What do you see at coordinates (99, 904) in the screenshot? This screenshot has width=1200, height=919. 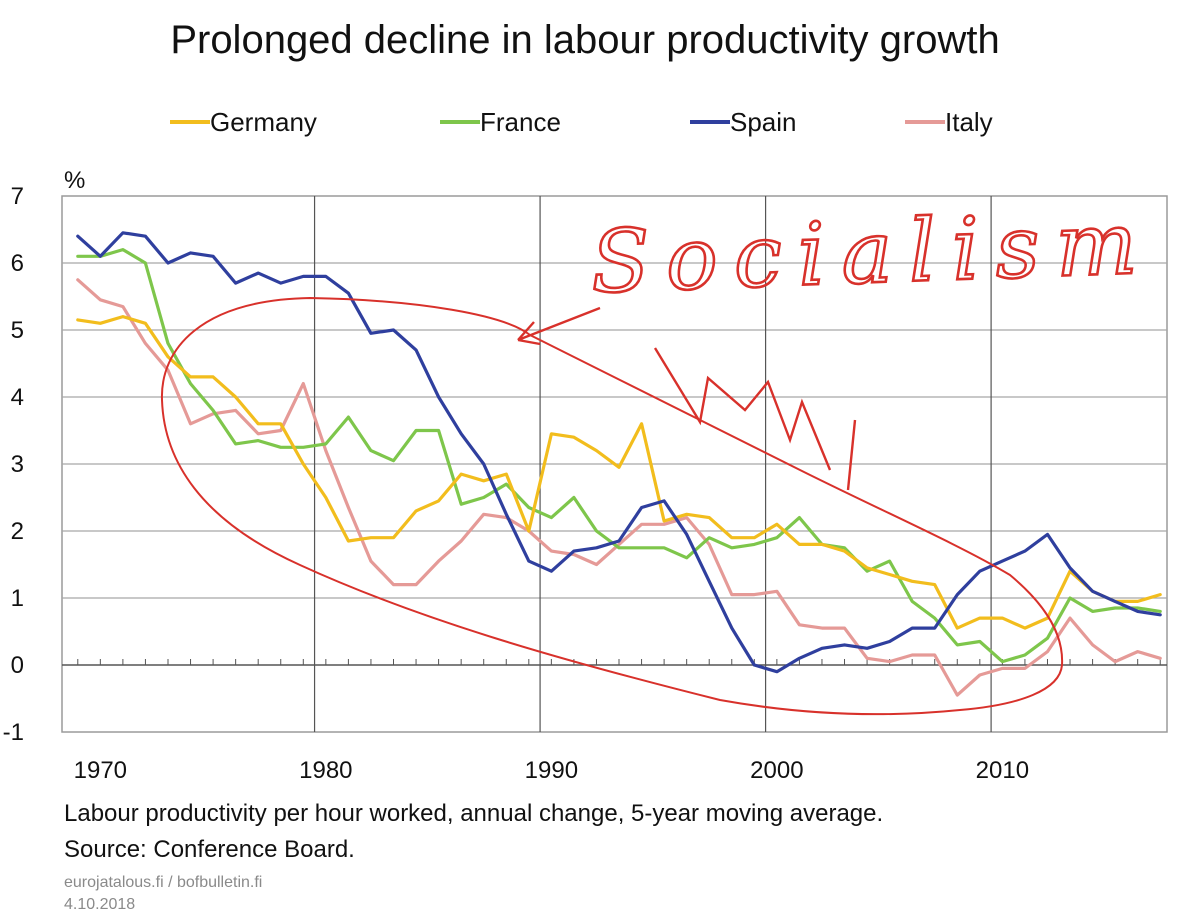 I see `footer-date: 4.10.2018` at bounding box center [99, 904].